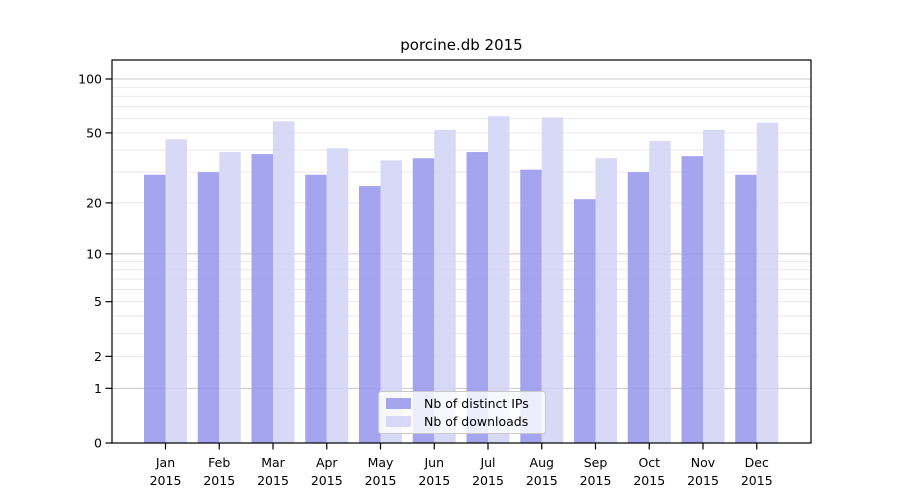 The image size is (900, 500). Describe the element at coordinates (337, 296) in the screenshot. I see `bar-downloads-apr` at that location.